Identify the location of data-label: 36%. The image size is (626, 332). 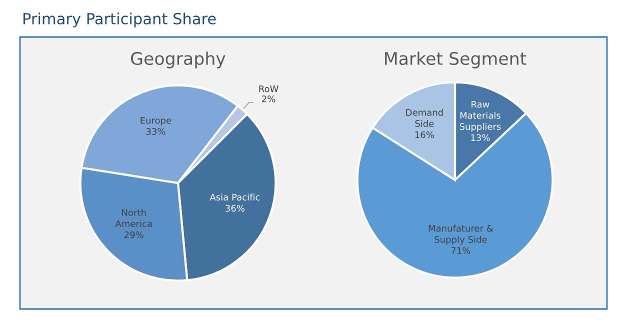
(235, 208).